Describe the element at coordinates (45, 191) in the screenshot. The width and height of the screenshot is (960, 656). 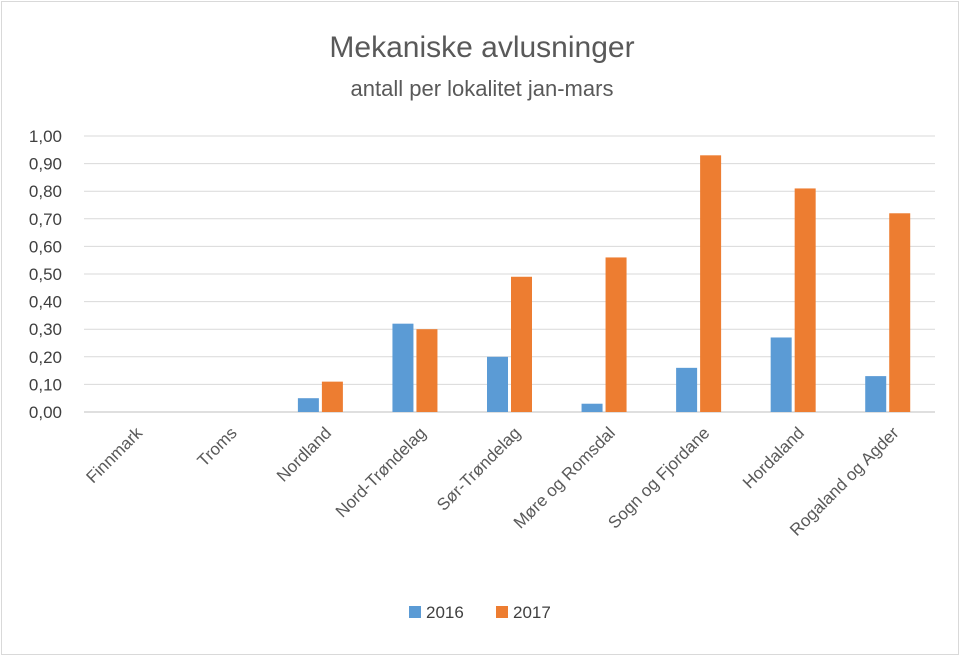
I see `y-tick-label: 0,80` at that location.